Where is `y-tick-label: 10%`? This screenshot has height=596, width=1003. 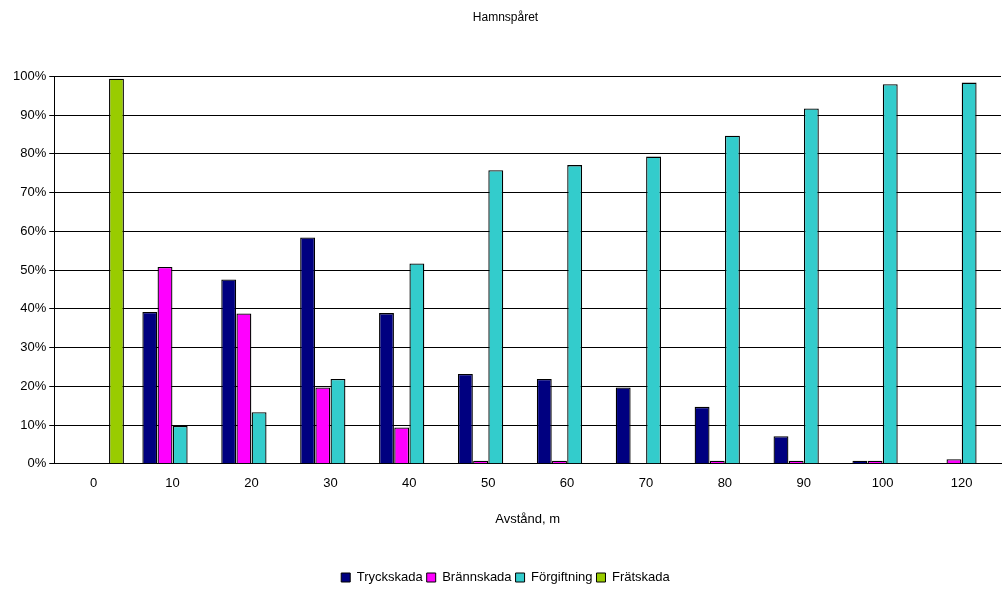
y-tick-label: 10% is located at coordinates (33, 424).